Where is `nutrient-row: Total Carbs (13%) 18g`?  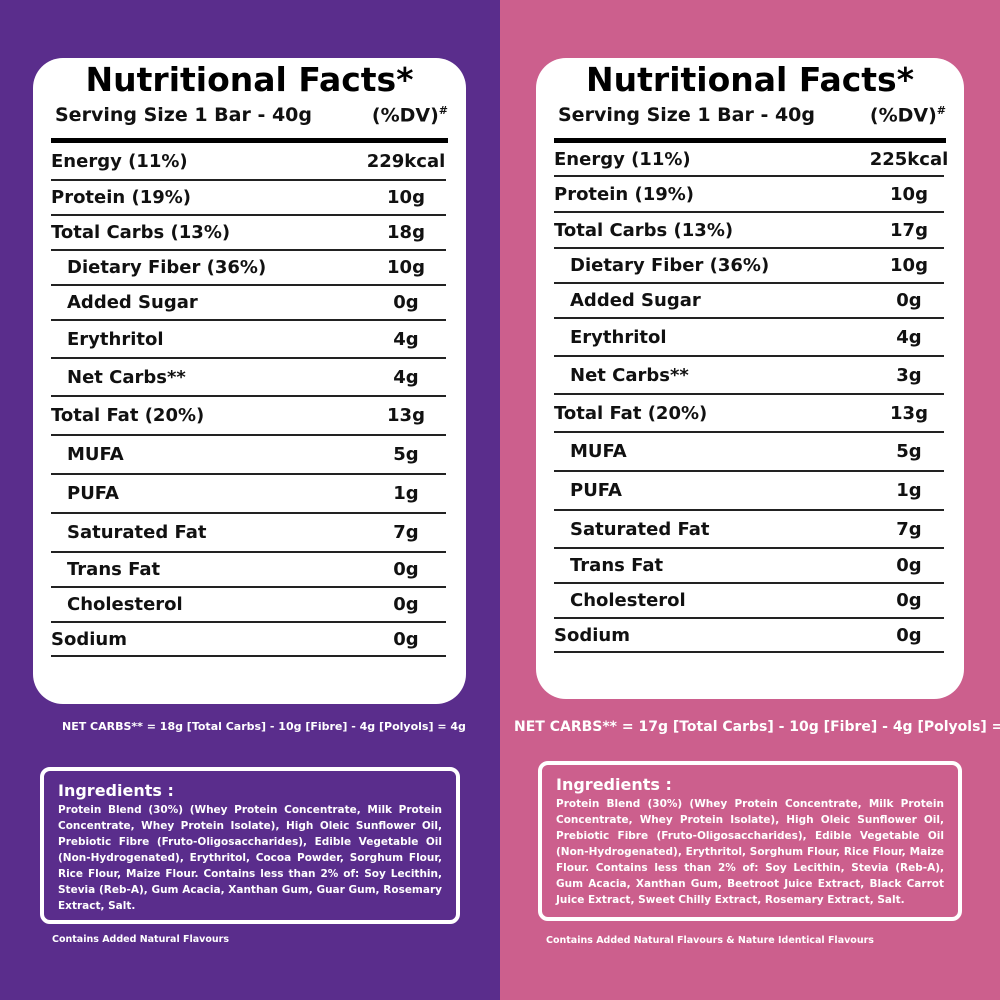 nutrient-row: Total Carbs (13%) 18g is located at coordinates (248, 233).